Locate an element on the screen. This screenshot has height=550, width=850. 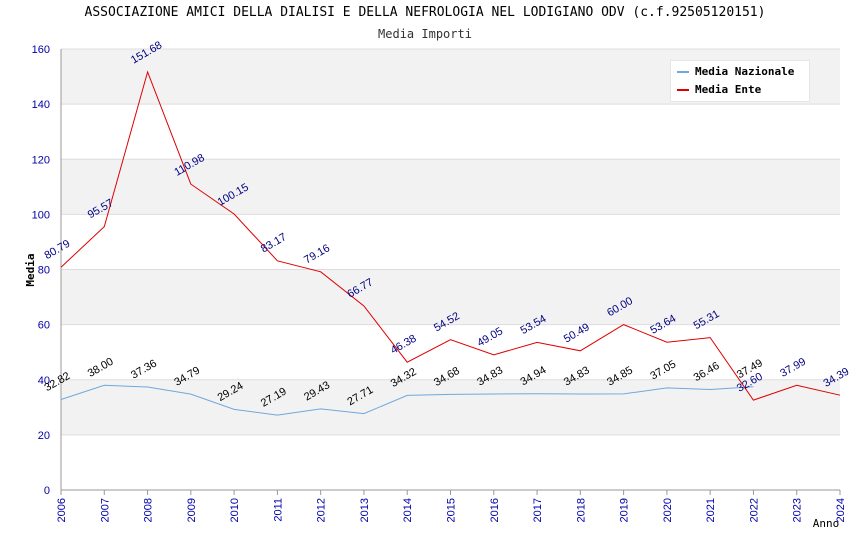
x-tick-label: 2023 is located at coordinates (798, 510).